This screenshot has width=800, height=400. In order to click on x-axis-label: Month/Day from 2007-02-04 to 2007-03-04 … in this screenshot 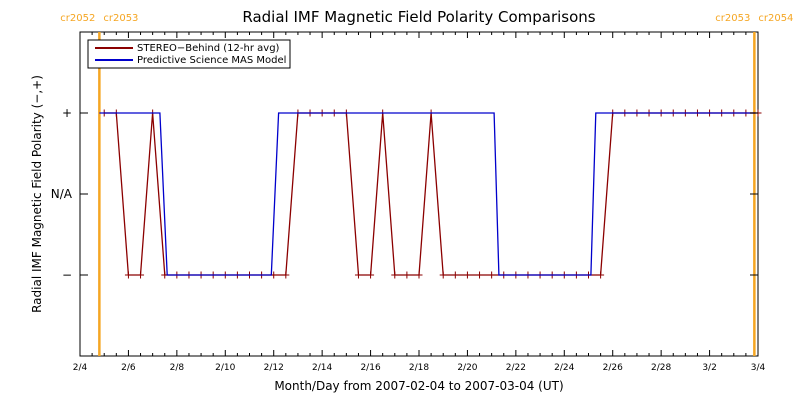, I will do `click(418, 386)`.